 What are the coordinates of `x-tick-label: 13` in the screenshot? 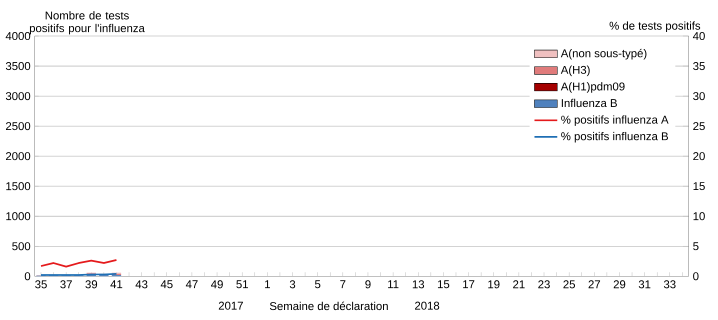 It's located at (418, 284).